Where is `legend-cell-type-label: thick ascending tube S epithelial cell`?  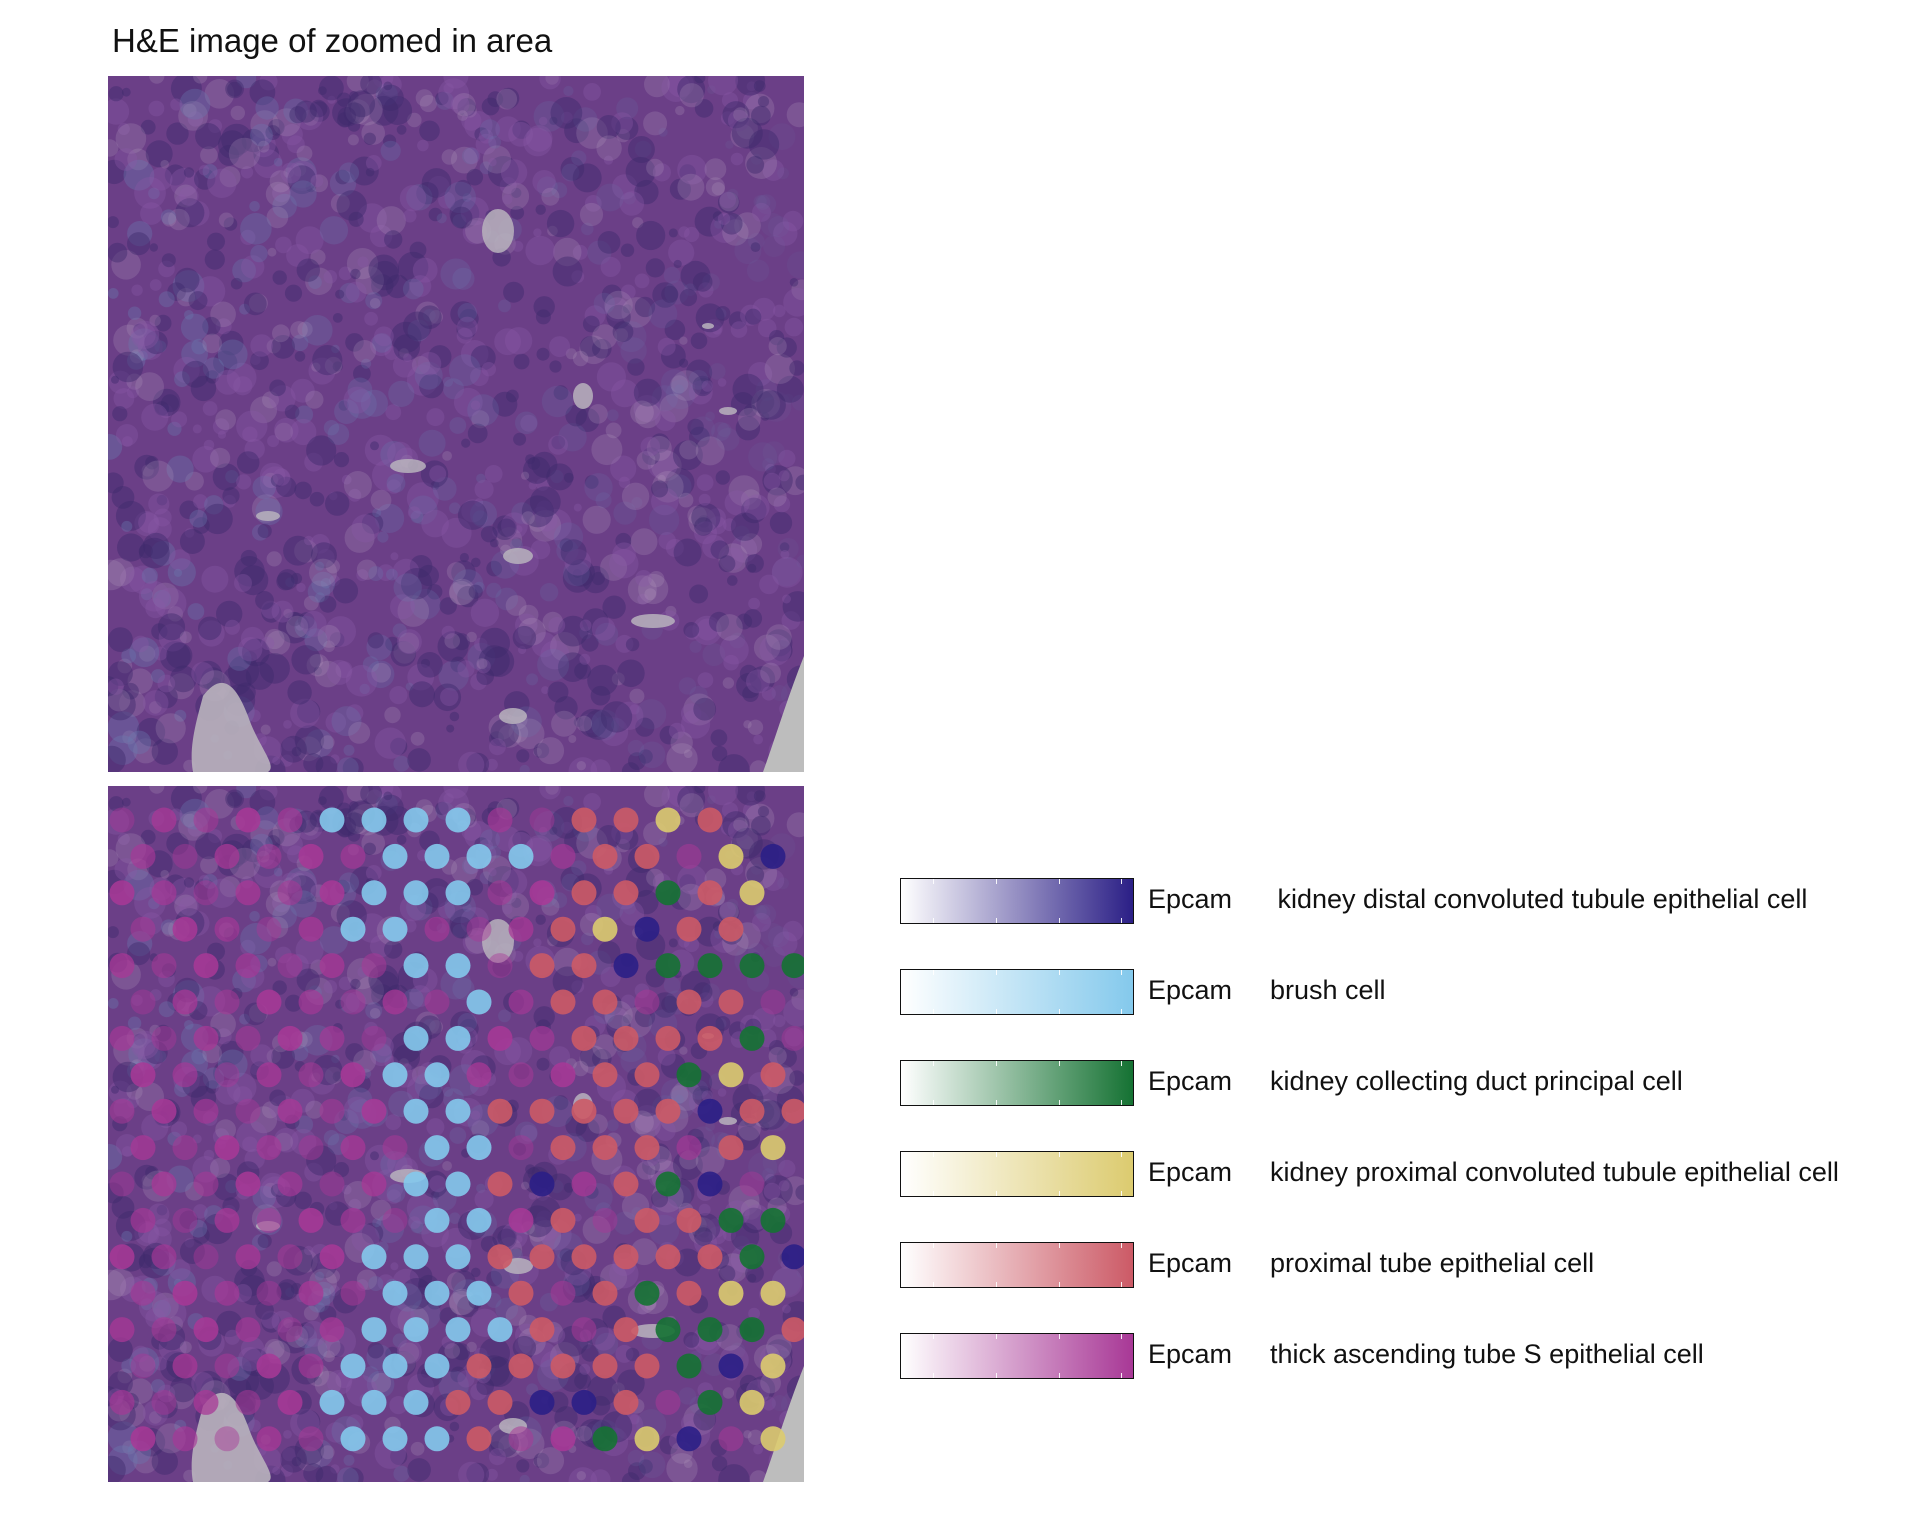 legend-cell-type-label: thick ascending tube S epithelial cell is located at coordinates (1487, 1354).